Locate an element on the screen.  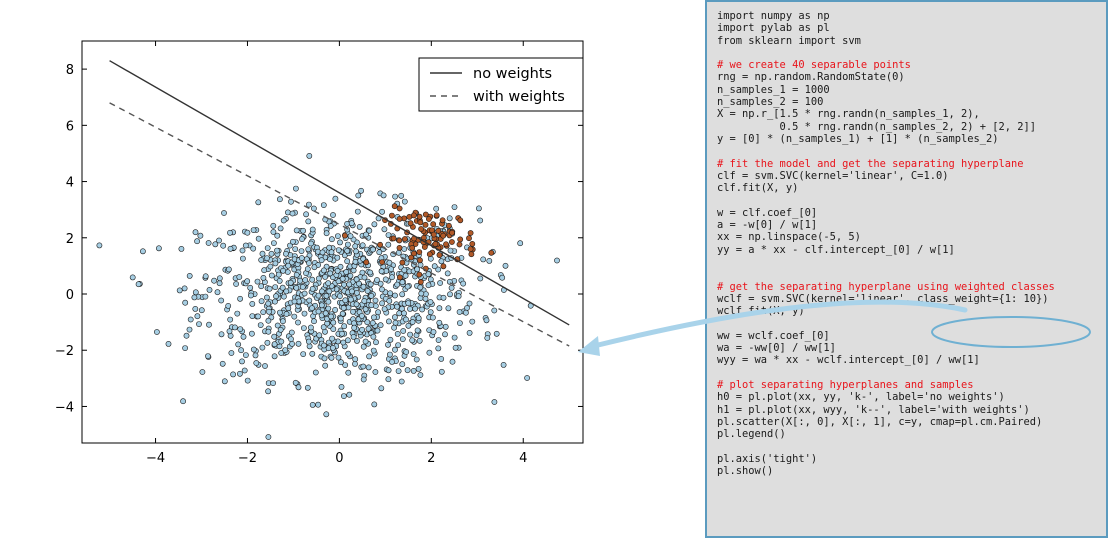
y-tick-label: −2 is located at coordinates (64, 351).